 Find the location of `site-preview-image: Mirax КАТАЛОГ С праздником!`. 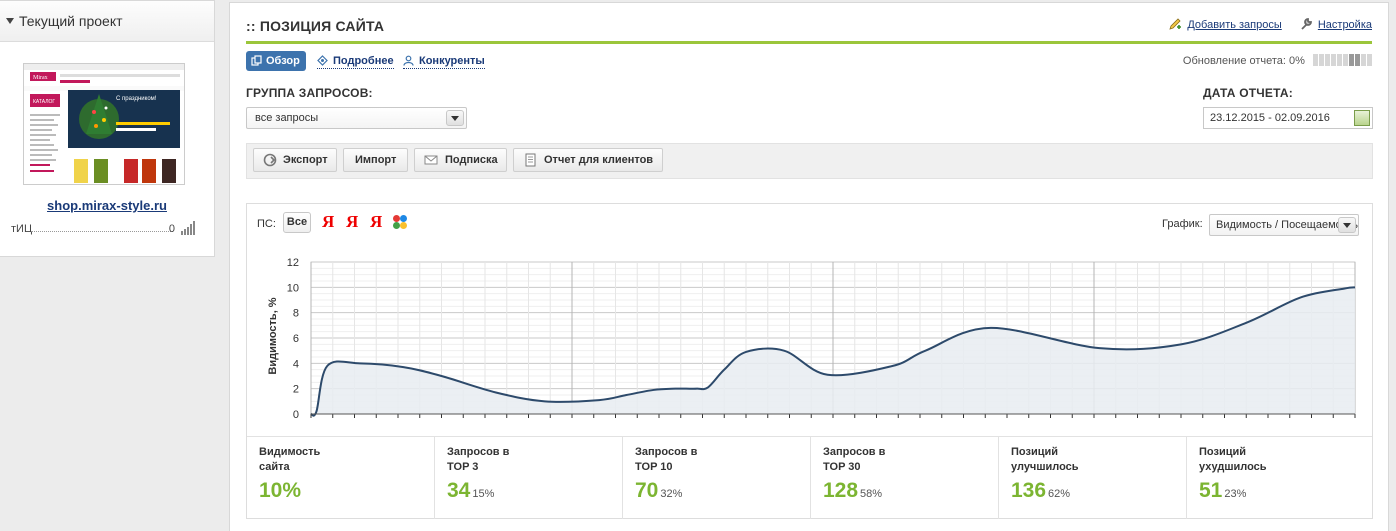

site-preview-image: Mirax КАТАЛОГ С праздником! is located at coordinates (104, 123).